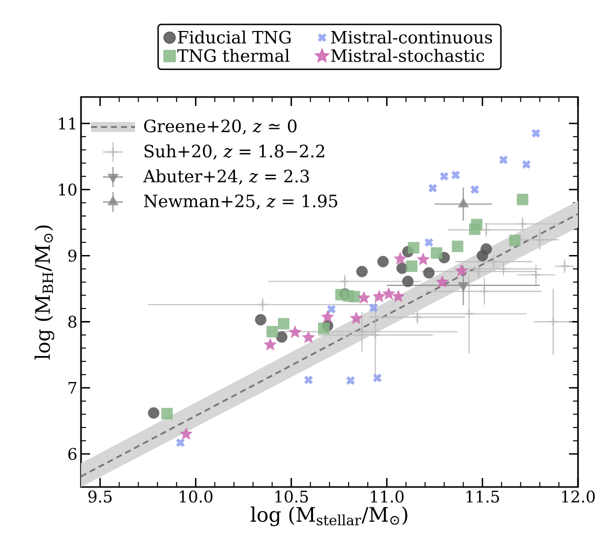 The height and width of the screenshot is (555, 605). I want to click on legend-label: Abuter+24, z = 2.3, so click(226, 177).